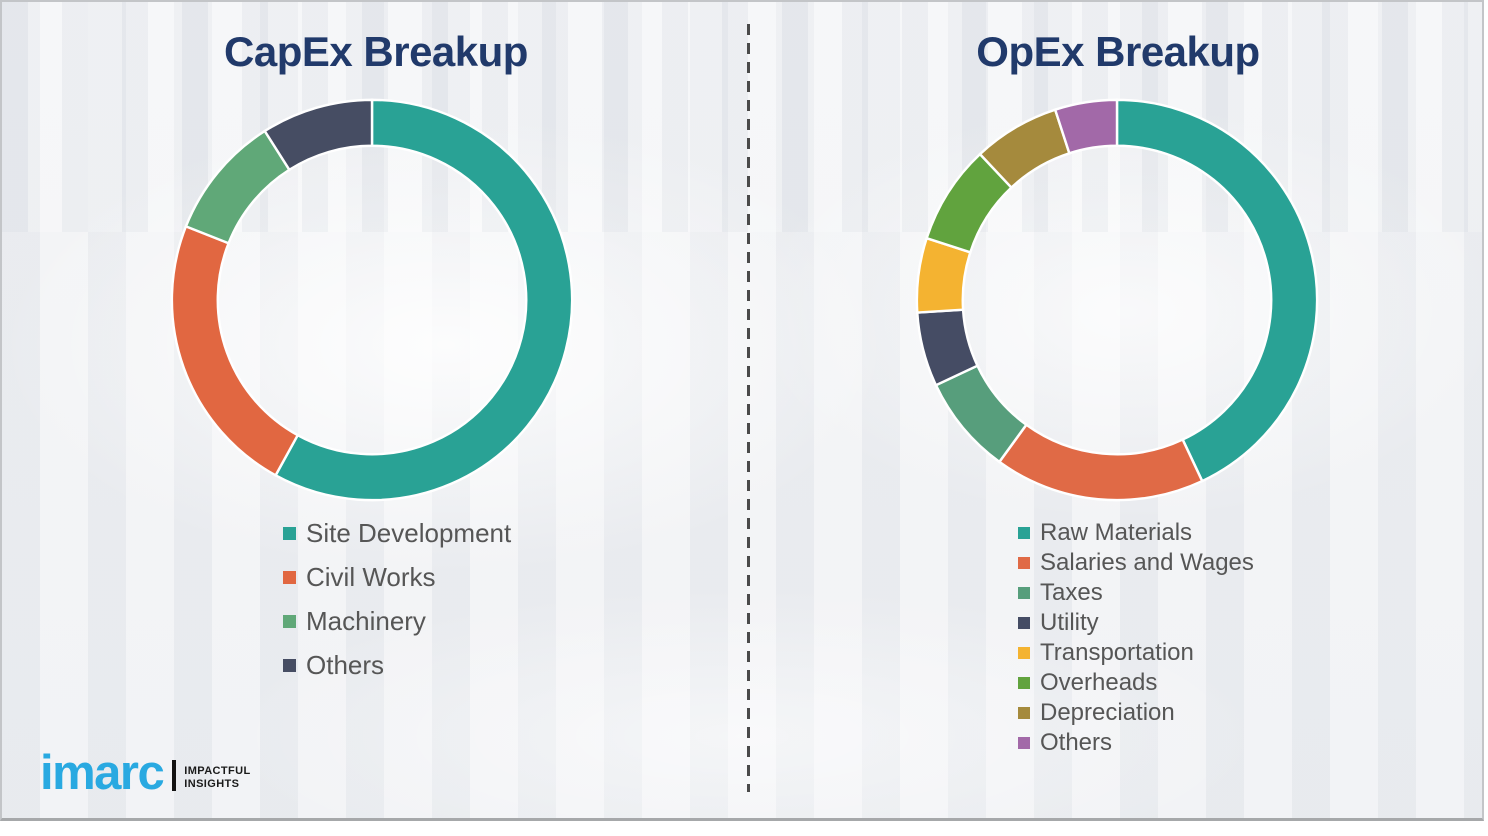  What do you see at coordinates (1071, 592) in the screenshot?
I see `legend-label: Taxes` at bounding box center [1071, 592].